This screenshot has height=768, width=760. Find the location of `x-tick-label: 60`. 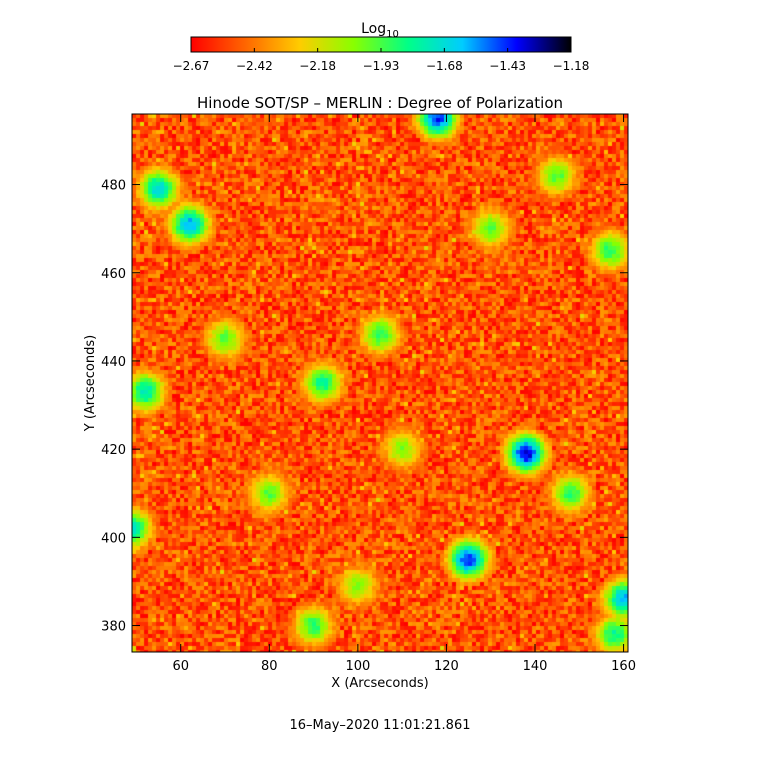

x-tick-label: 60 is located at coordinates (180, 666).